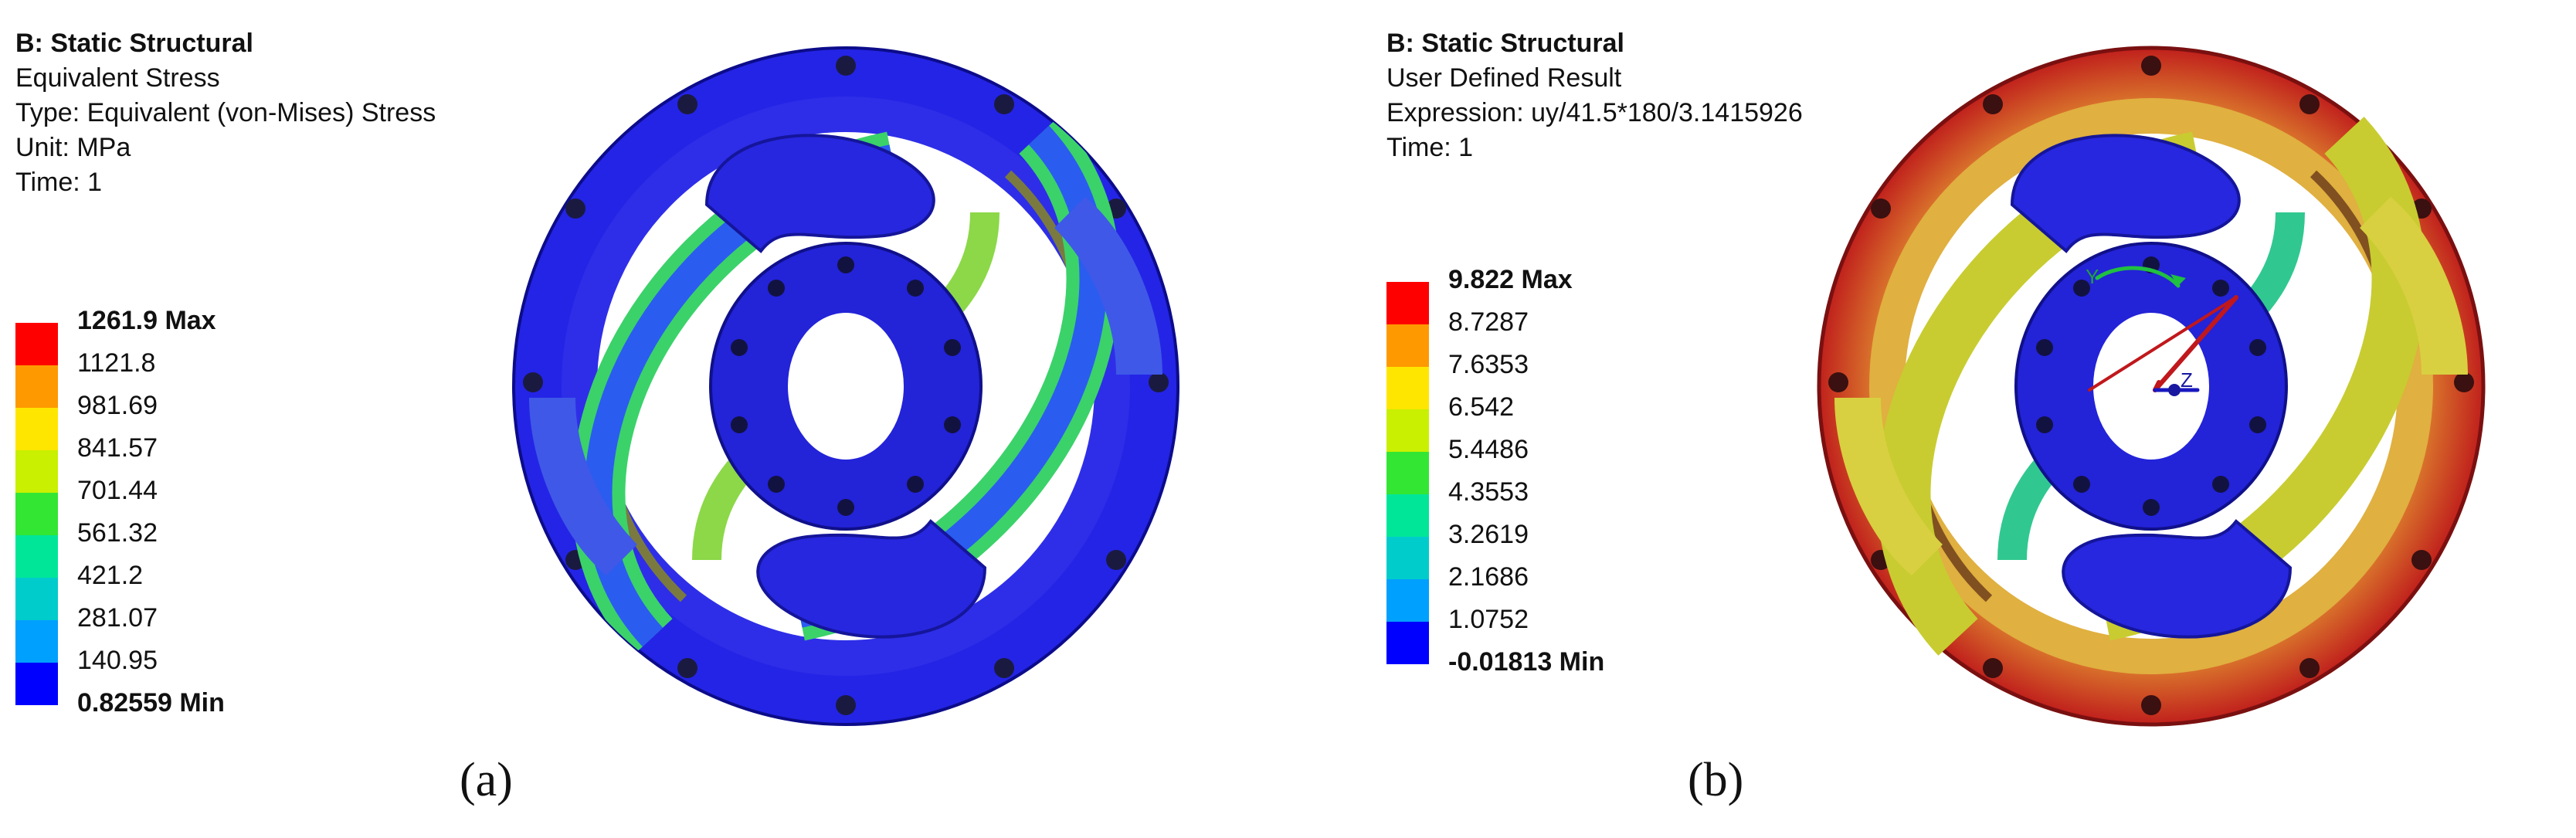  I want to click on legend-label: 4.3553, so click(1488, 492).